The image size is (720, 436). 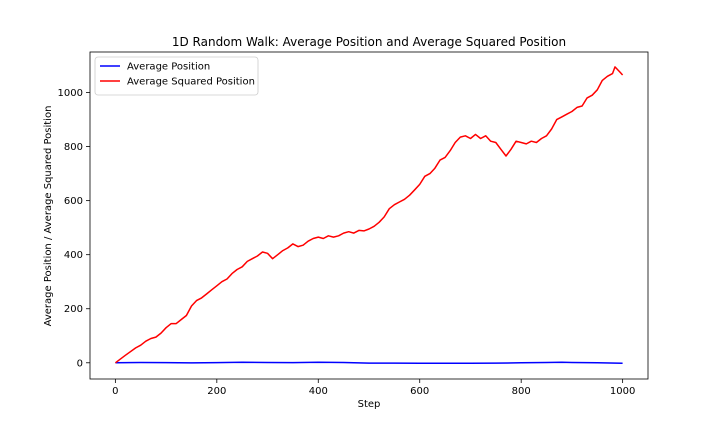 I want to click on y-tick-label: 1000, so click(x=70, y=93).